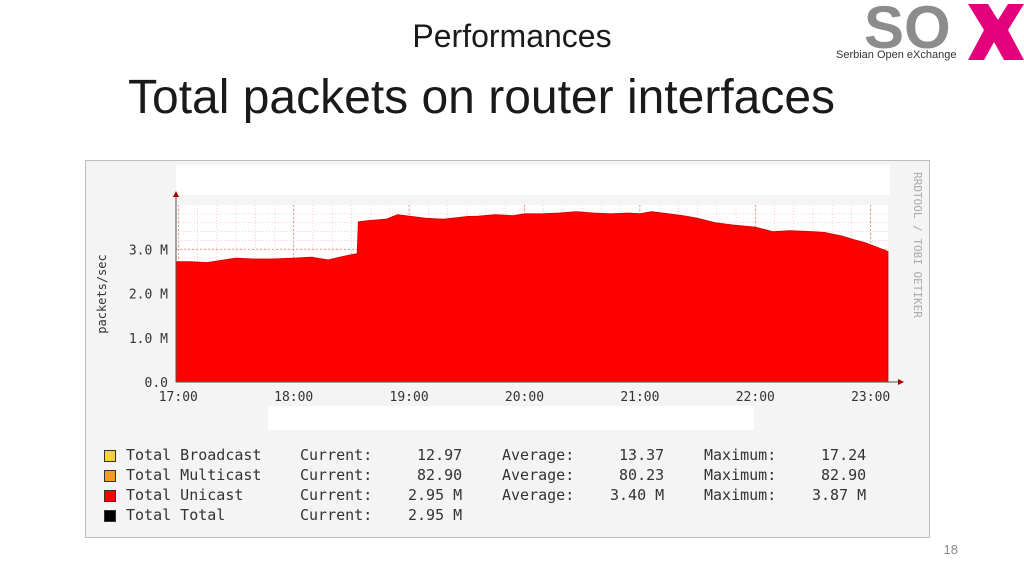 The height and width of the screenshot is (576, 1024). I want to click on legend-current-value: 82.90, so click(435, 475).